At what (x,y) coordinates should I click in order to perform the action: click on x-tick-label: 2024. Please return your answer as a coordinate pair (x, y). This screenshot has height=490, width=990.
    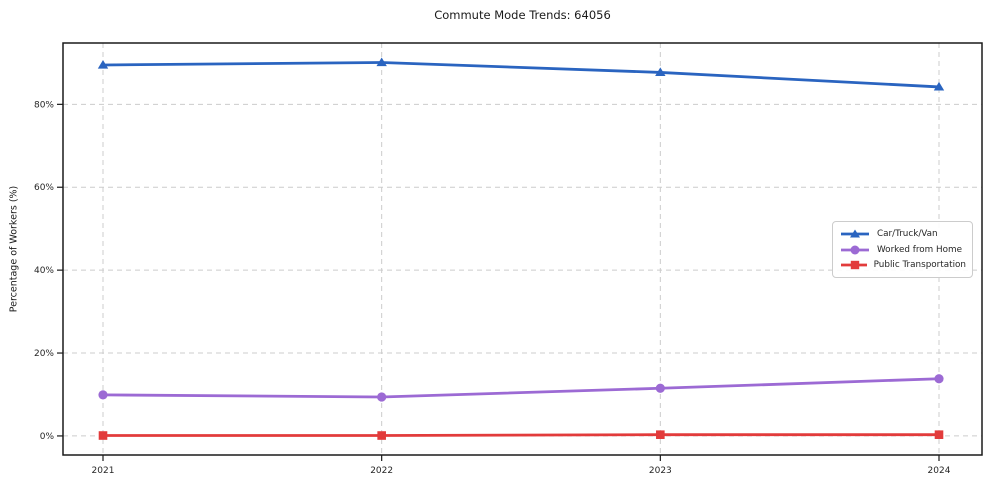
    Looking at the image, I should click on (939, 471).